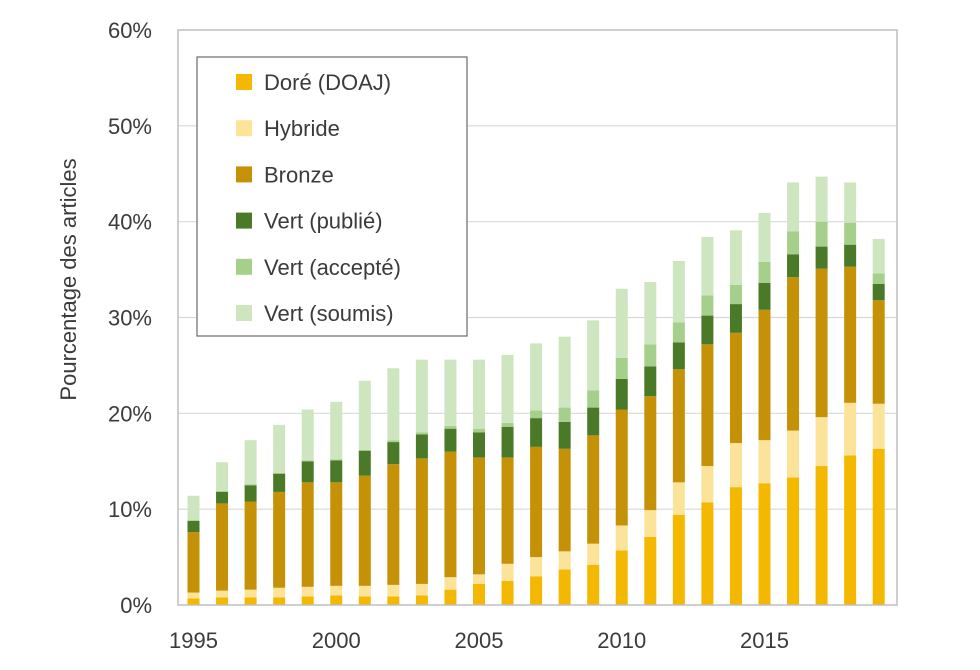 The width and height of the screenshot is (980, 670). I want to click on bar-stack-2012, so click(678, 432).